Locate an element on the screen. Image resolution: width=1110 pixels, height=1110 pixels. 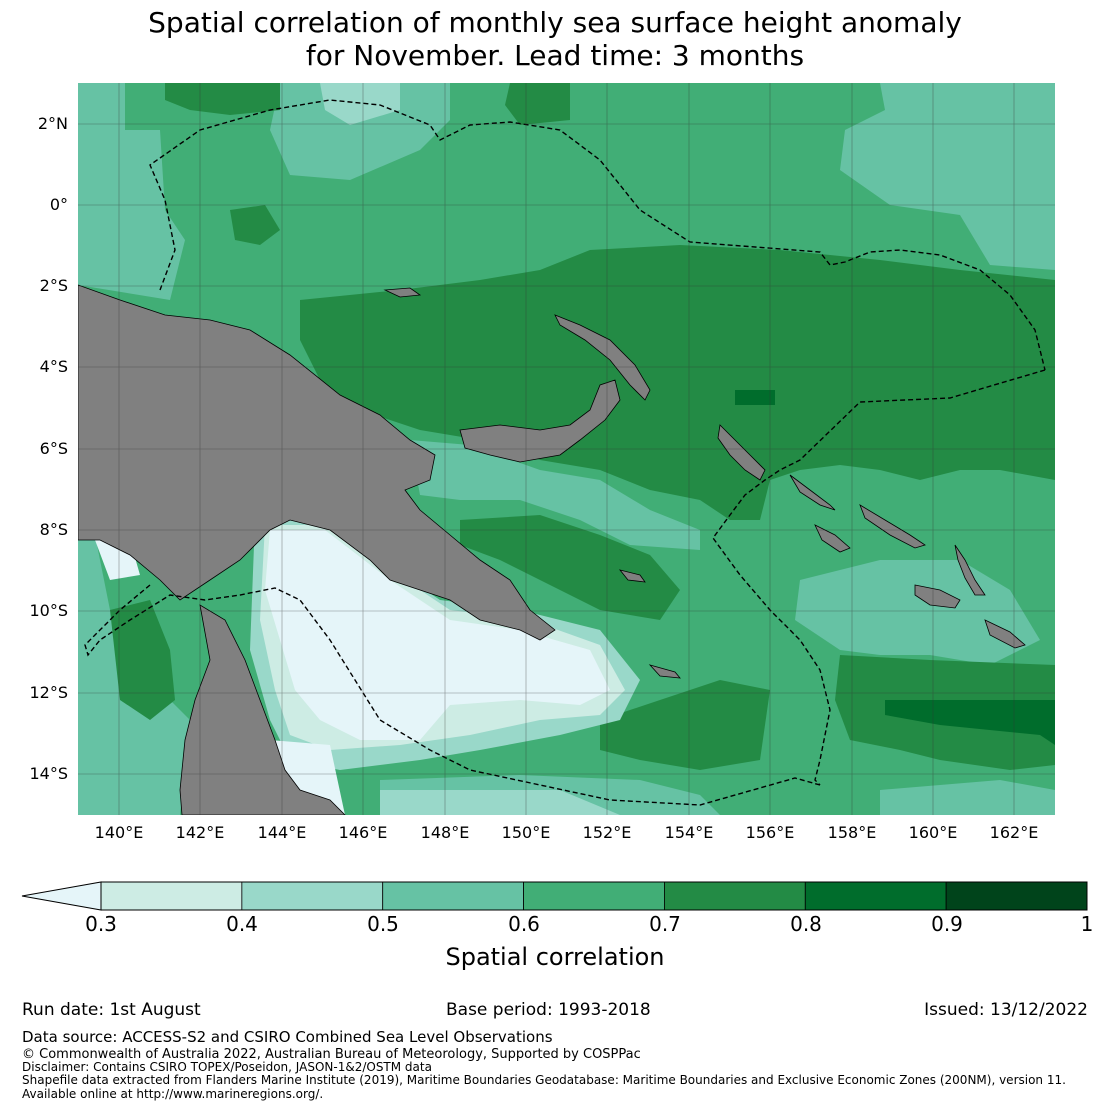
lat-label-10s: 10°S is located at coordinates (48, 610).